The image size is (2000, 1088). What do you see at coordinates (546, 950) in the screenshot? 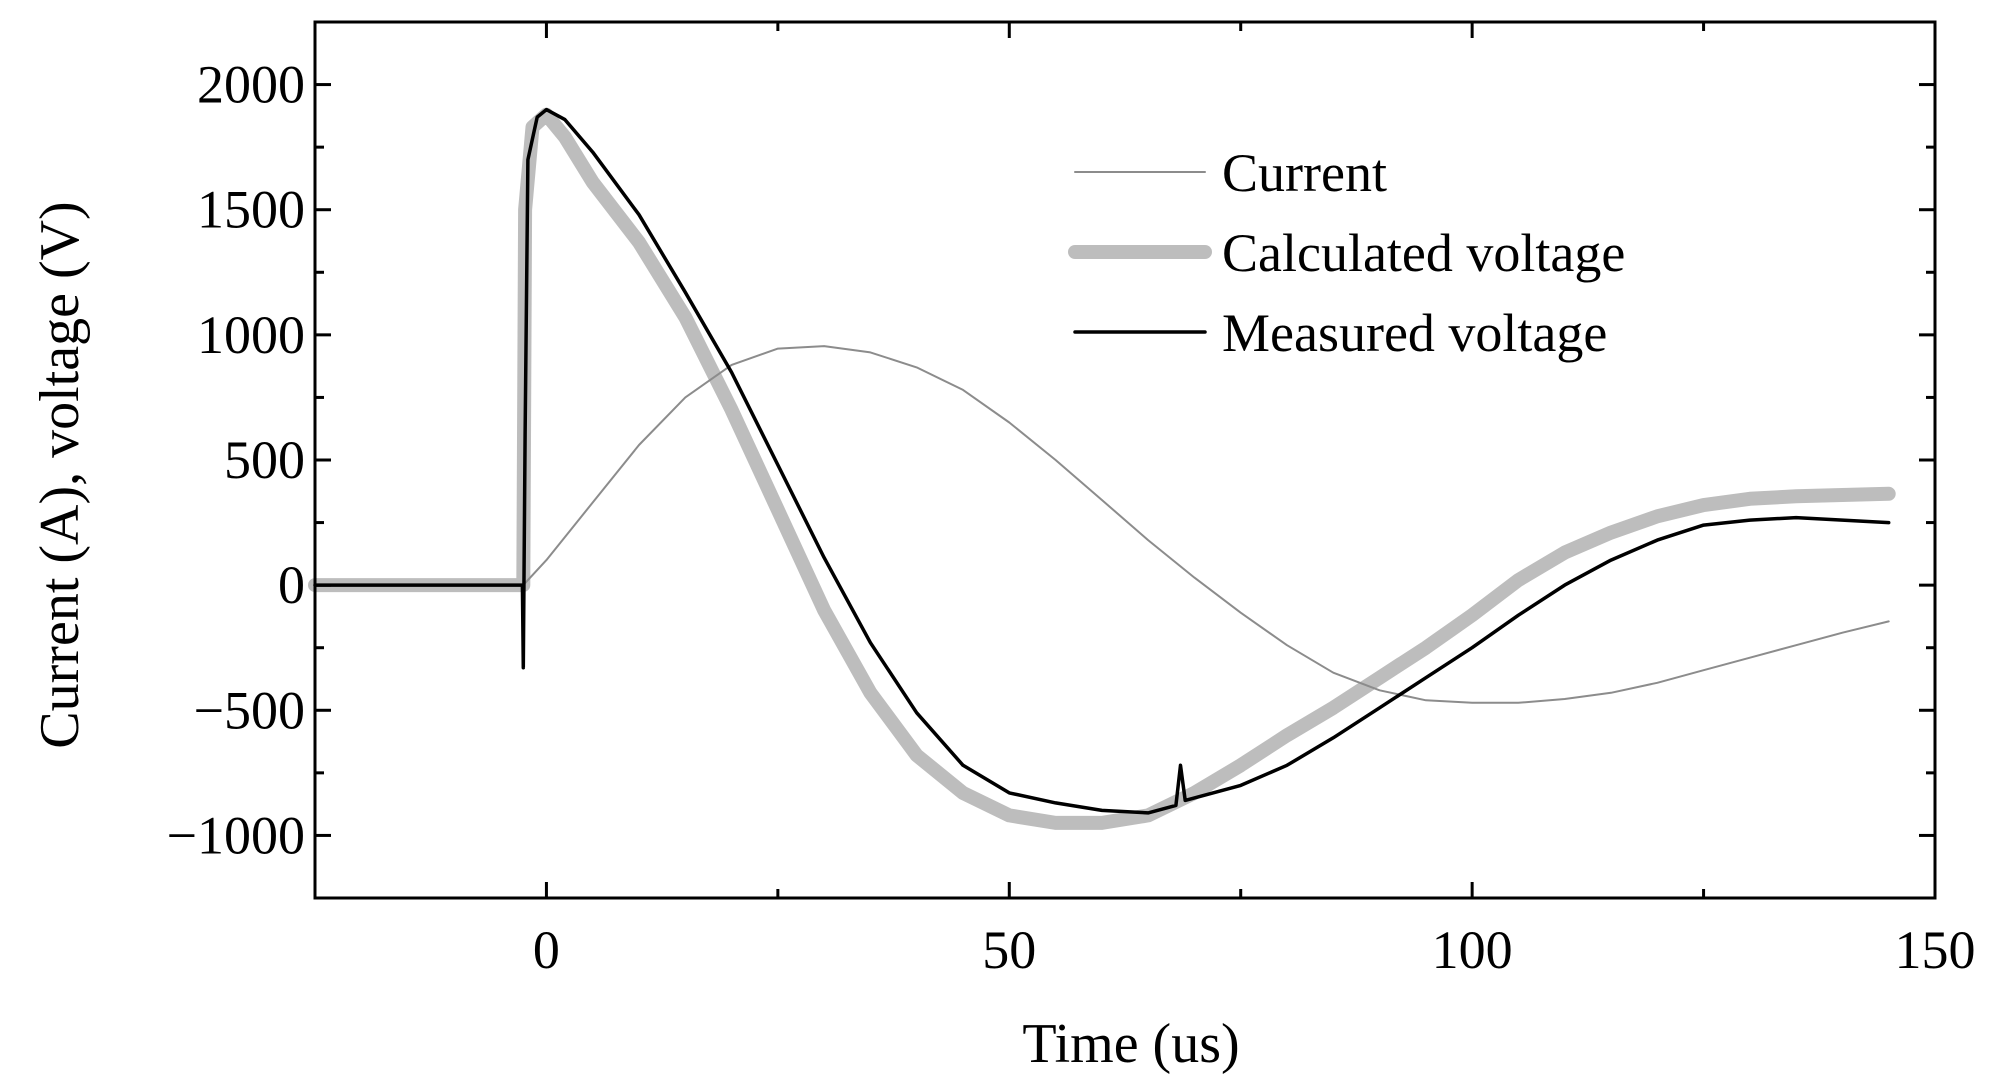
I see `x-tick-label: 0` at bounding box center [546, 950].